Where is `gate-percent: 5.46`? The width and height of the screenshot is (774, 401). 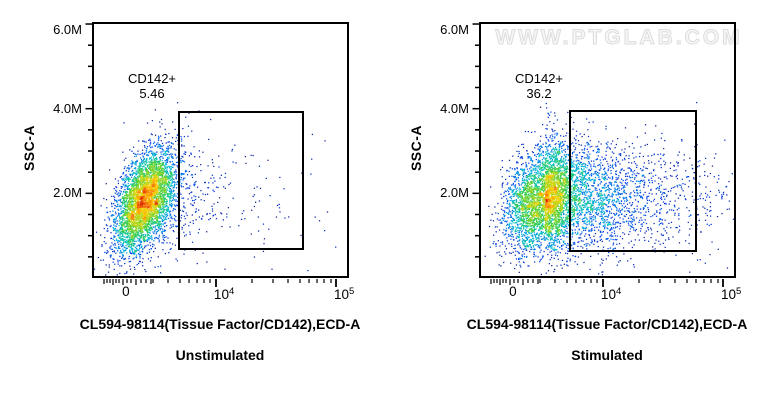
gate-percent: 5.46 is located at coordinates (152, 93).